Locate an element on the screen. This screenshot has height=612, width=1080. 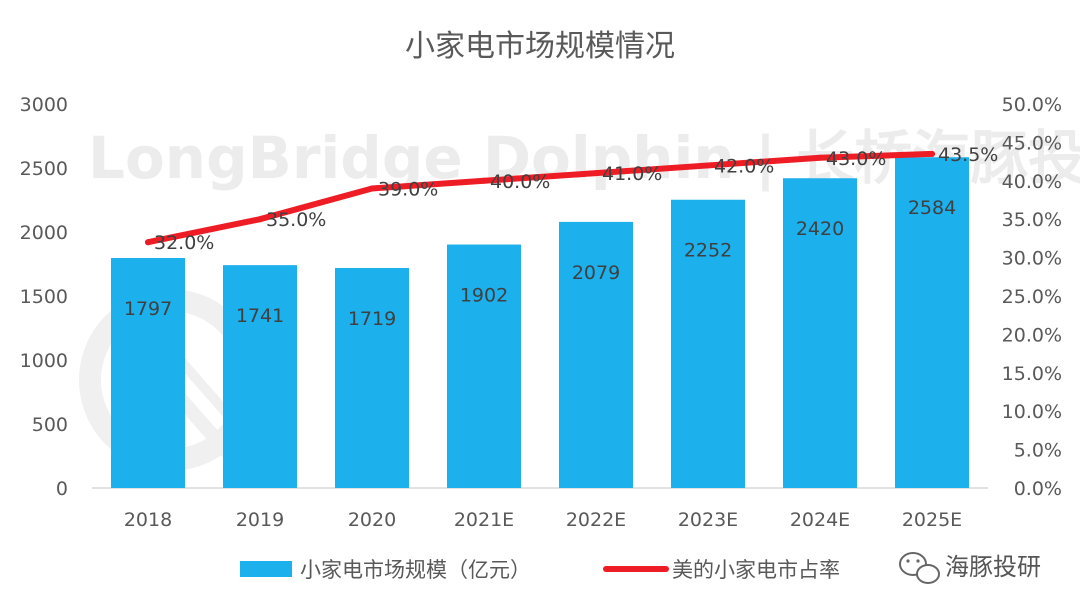
x-tick-label: 2022E is located at coordinates (596, 520).